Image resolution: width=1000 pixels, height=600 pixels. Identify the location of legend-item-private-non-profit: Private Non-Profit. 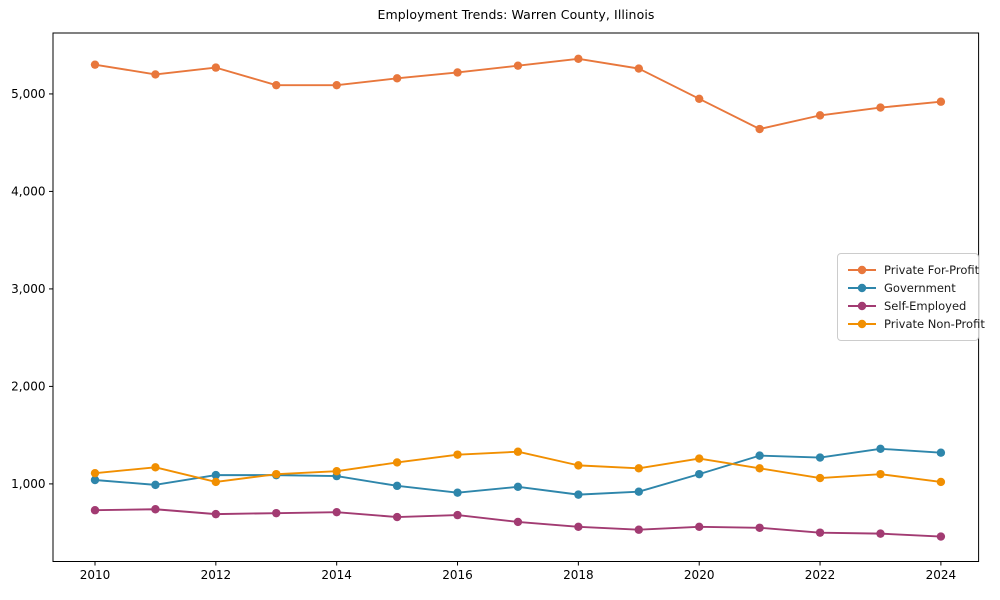
(916, 324).